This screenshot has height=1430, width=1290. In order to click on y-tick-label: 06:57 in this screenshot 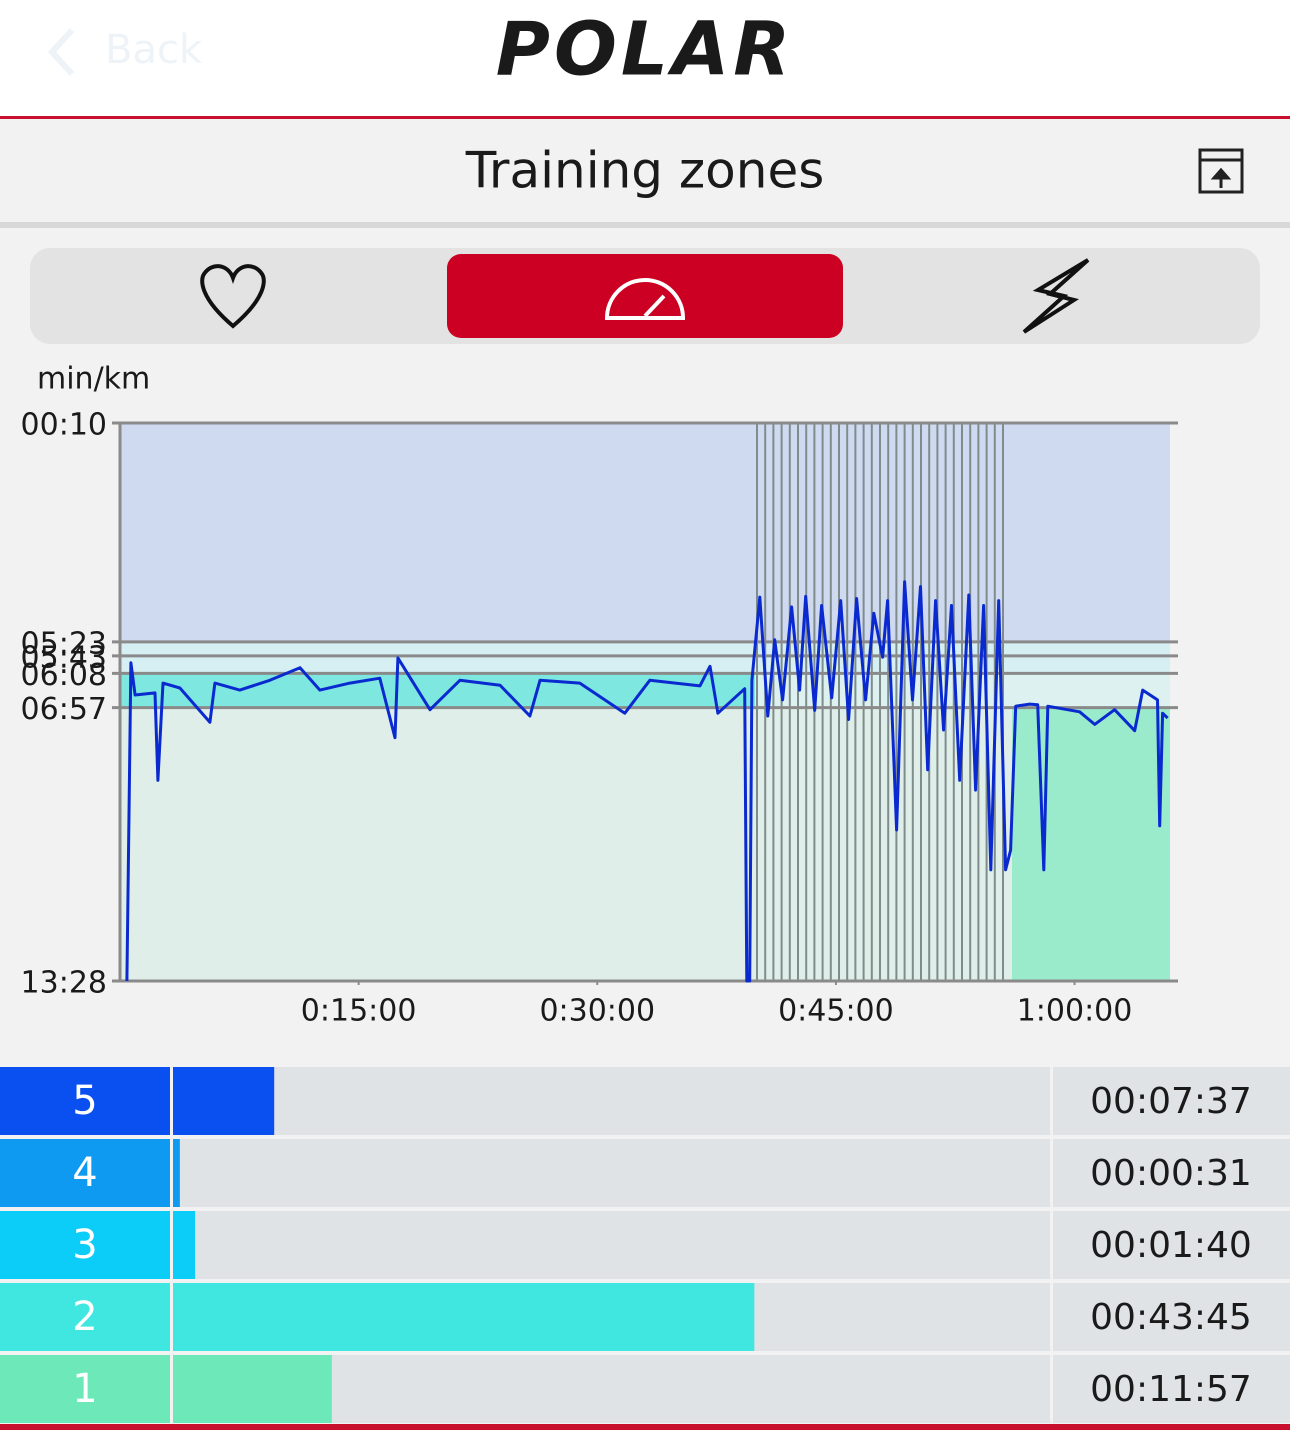, I will do `click(64, 709)`.